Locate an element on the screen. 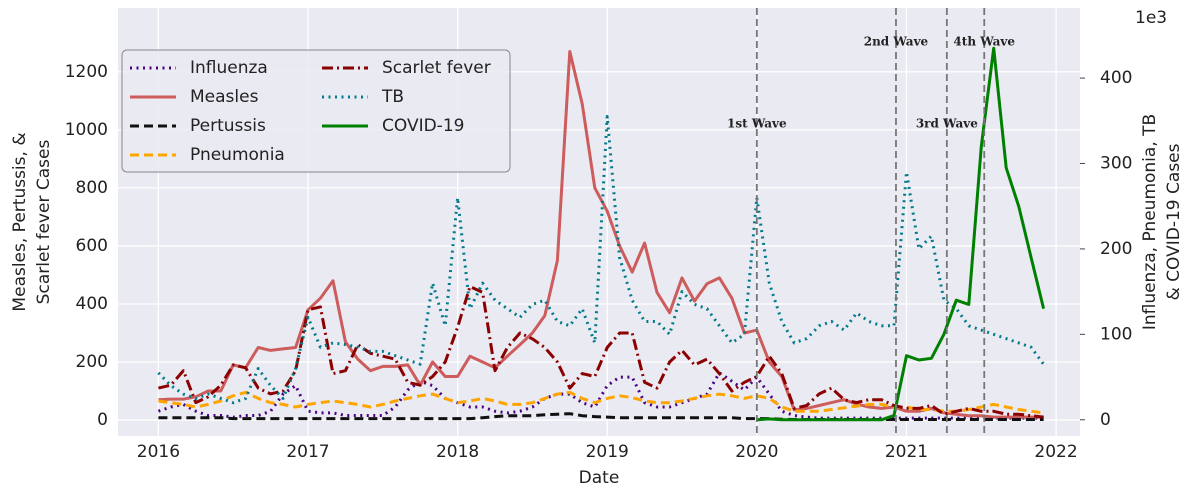  x-tick-label: 2021 is located at coordinates (906, 452).